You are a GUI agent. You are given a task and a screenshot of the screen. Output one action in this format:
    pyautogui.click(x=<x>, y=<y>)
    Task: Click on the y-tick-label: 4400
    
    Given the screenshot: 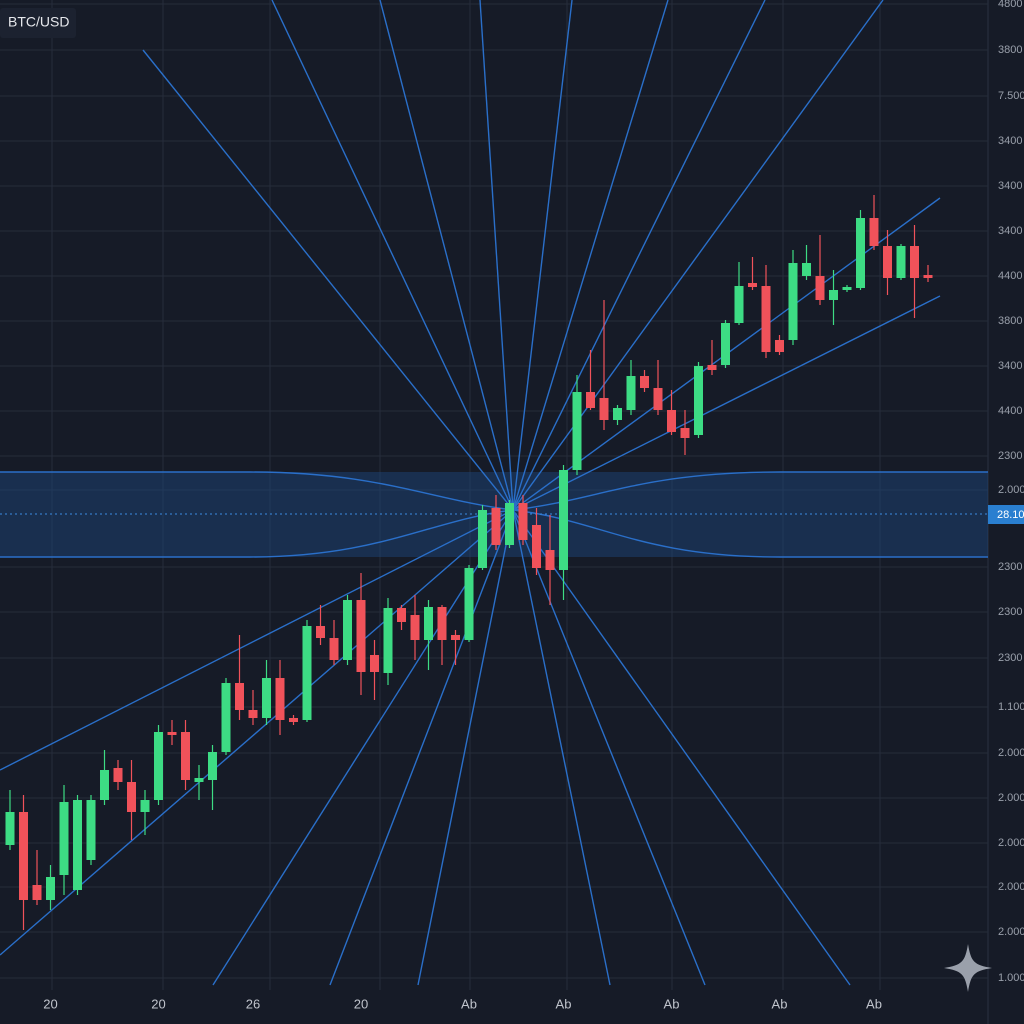 What is the action you would take?
    pyautogui.click(x=1010, y=276)
    